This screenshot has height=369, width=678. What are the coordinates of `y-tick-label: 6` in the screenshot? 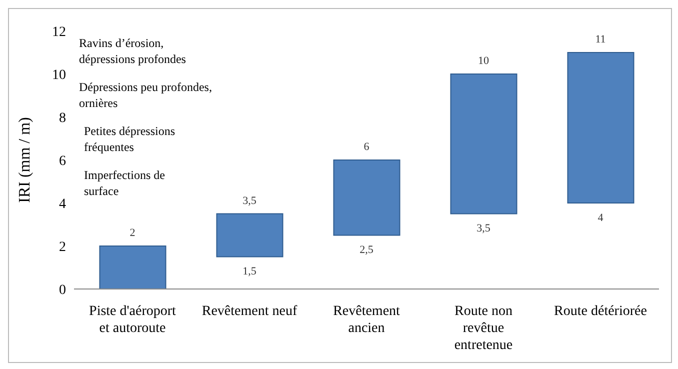 It's located at (62, 161).